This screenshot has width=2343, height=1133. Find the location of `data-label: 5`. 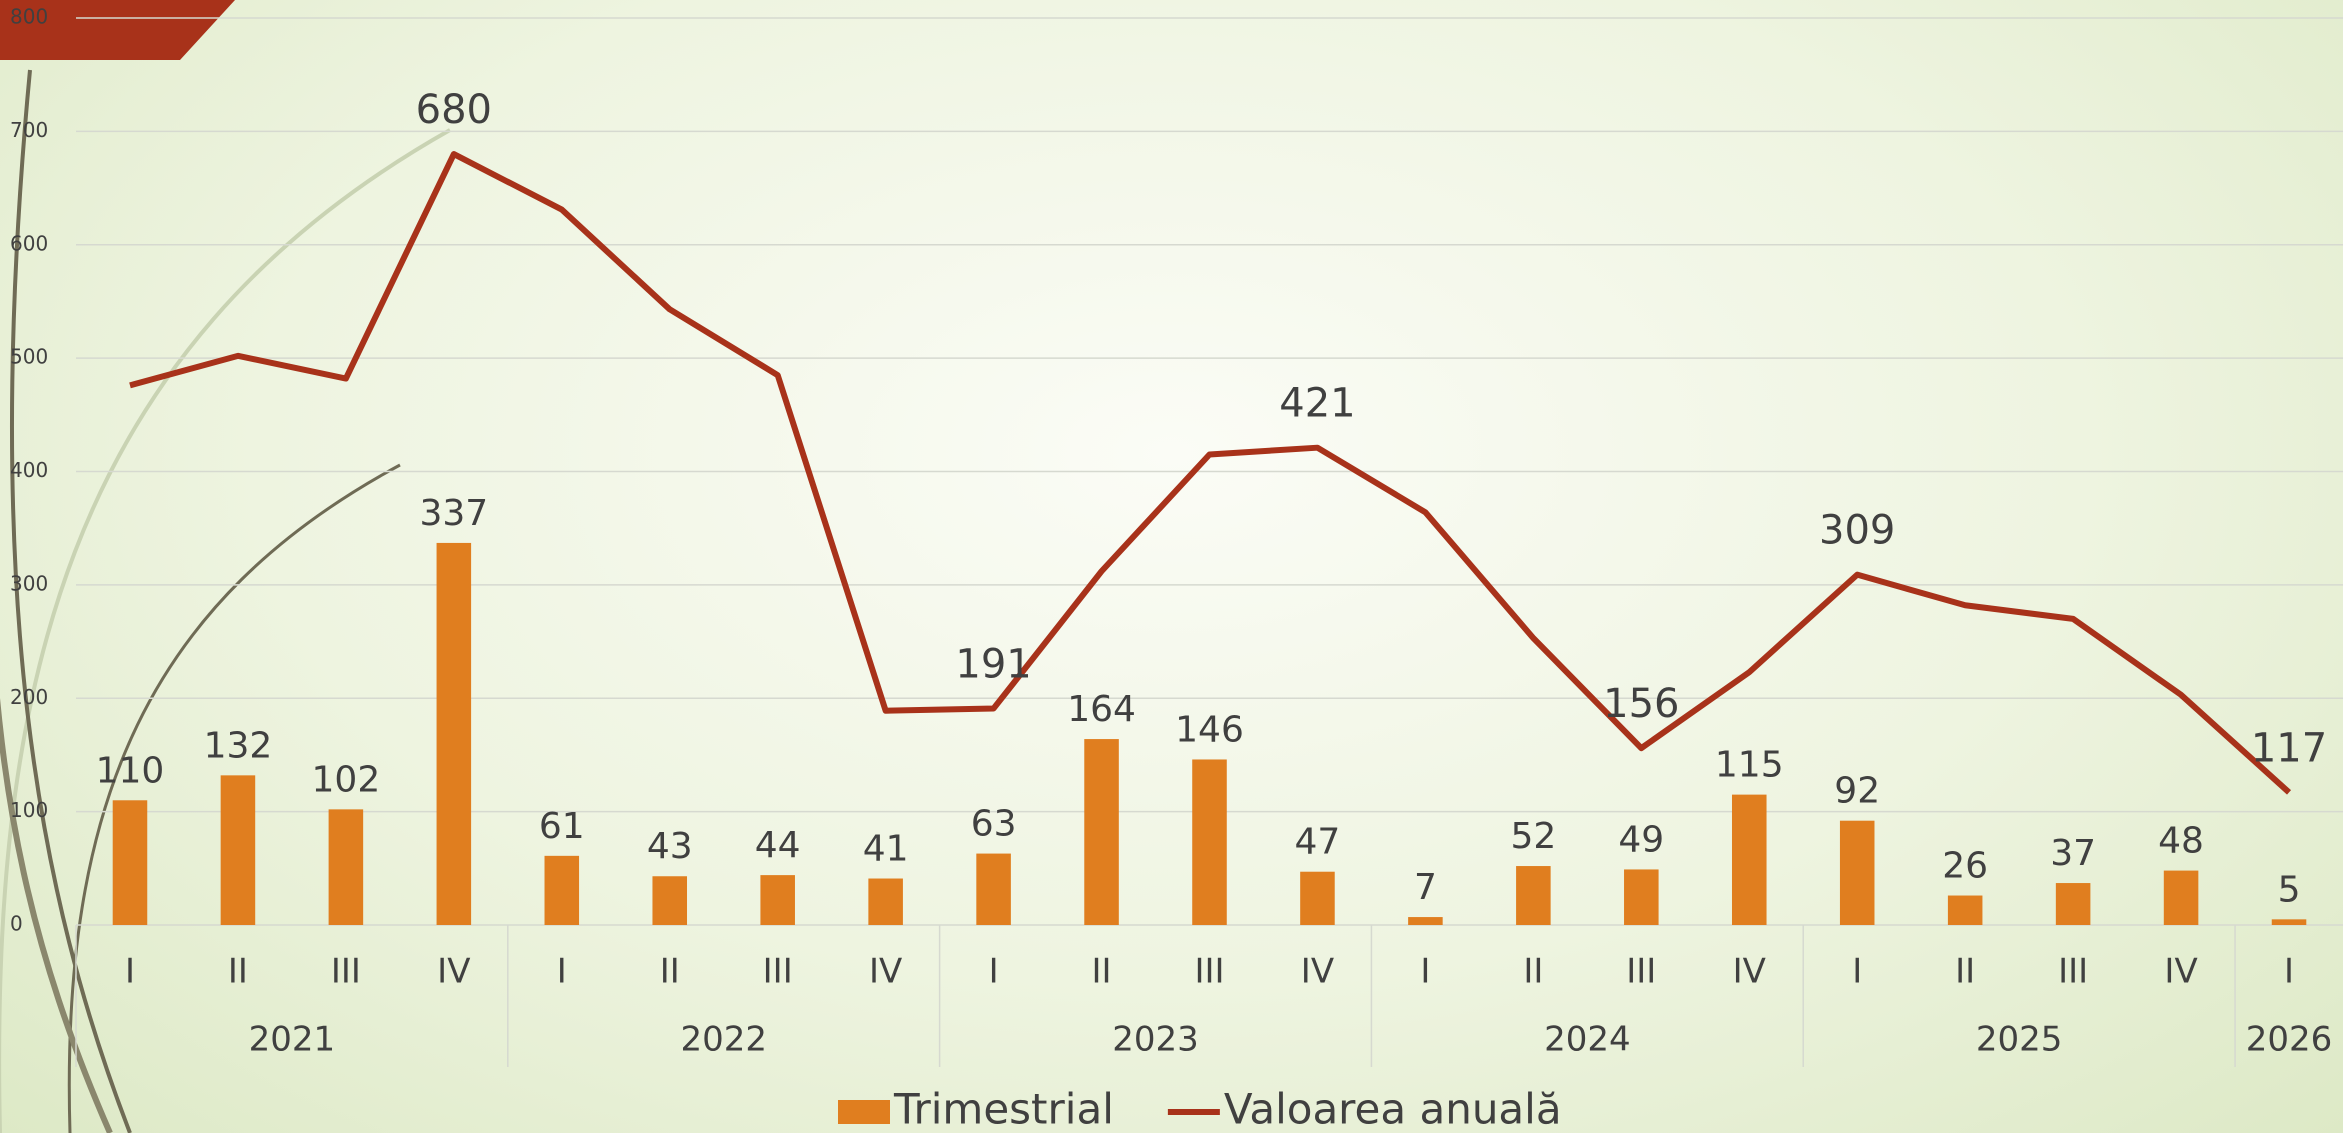

data-label: 5 is located at coordinates (2289, 889).